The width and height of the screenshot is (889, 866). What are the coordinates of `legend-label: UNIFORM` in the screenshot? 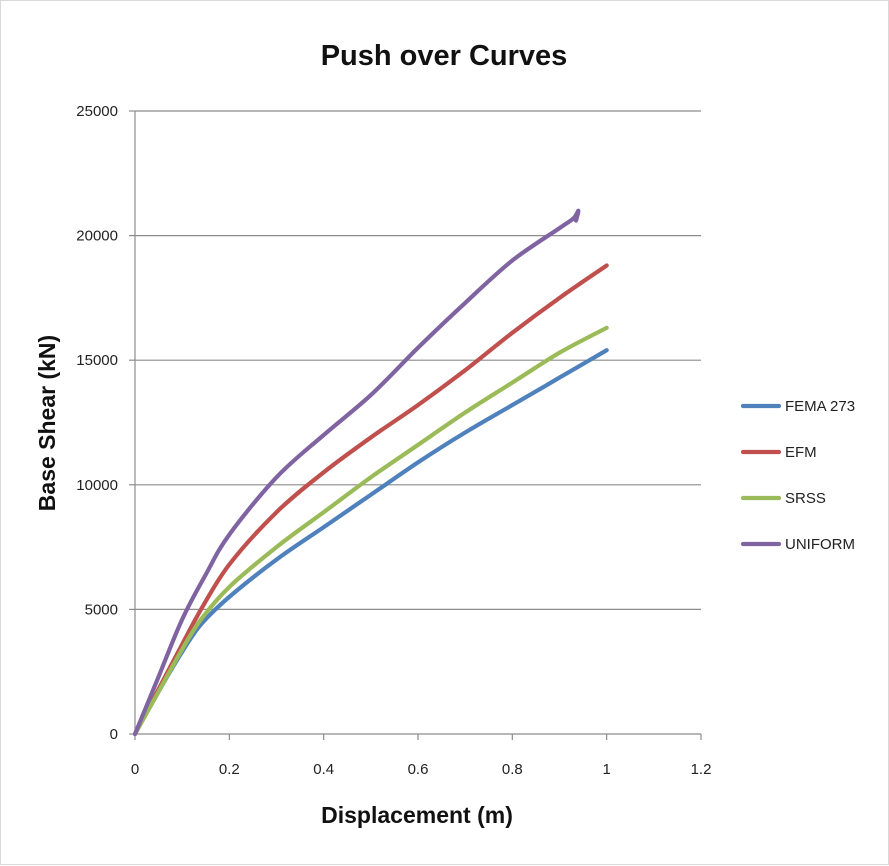 It's located at (820, 544).